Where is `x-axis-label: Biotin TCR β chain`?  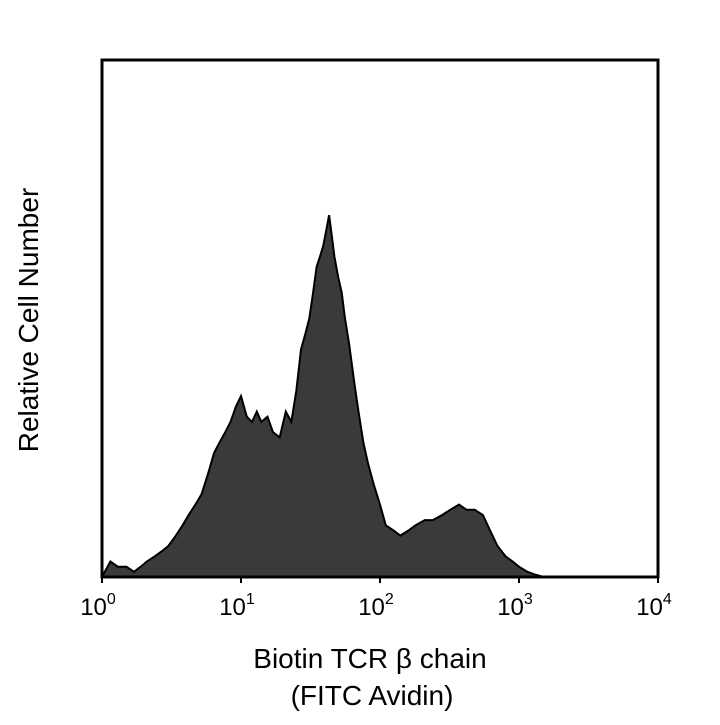
x-axis-label: Biotin TCR β chain is located at coordinates (369, 658).